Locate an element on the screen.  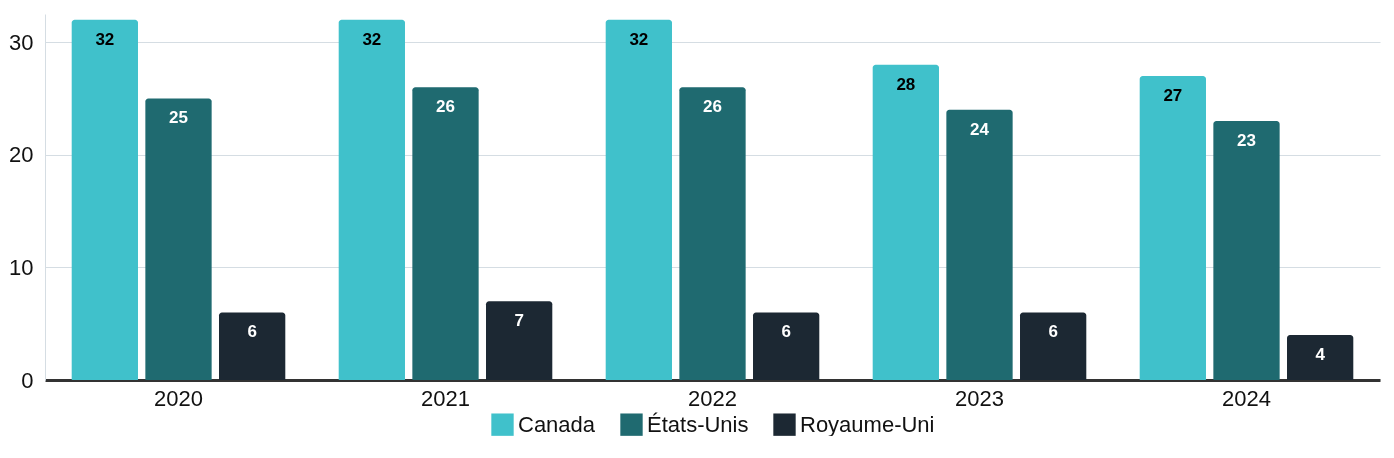
y-tick-label: 30 is located at coordinates (21, 42).